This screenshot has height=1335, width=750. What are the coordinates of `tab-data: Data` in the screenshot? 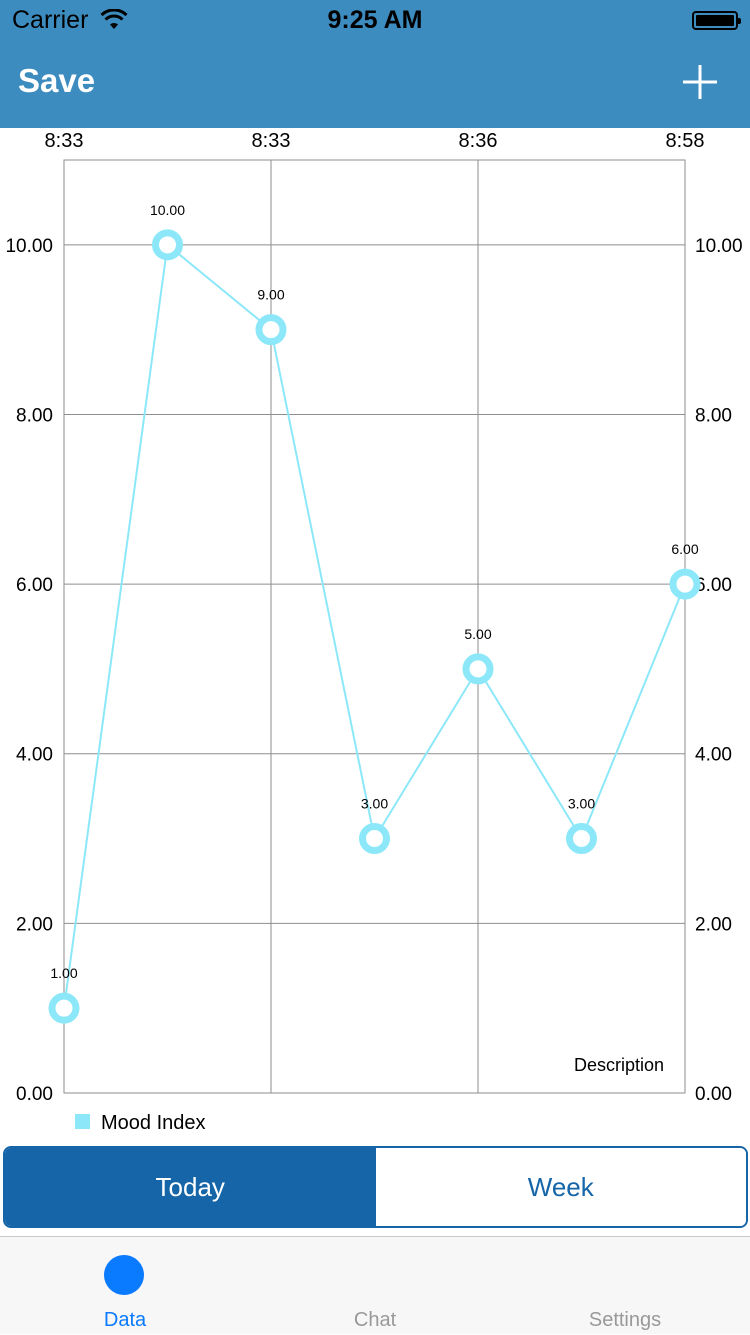 It's located at (125, 1286).